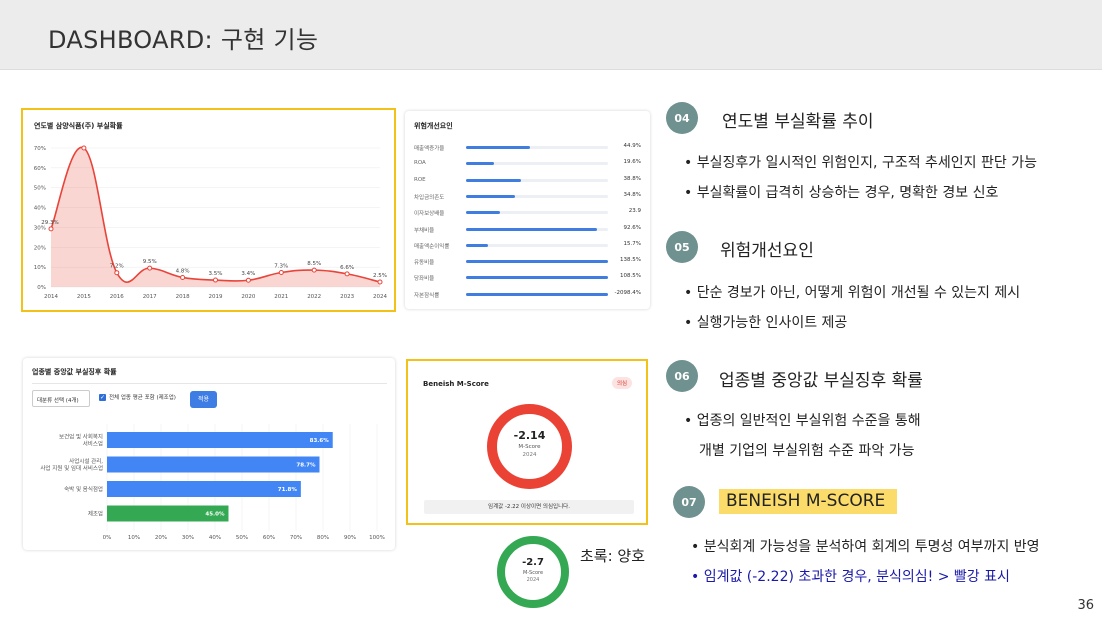 Image resolution: width=1102 pixels, height=621 pixels. I want to click on risk-factor-row: 유동비율 138.5%, so click(527, 262).